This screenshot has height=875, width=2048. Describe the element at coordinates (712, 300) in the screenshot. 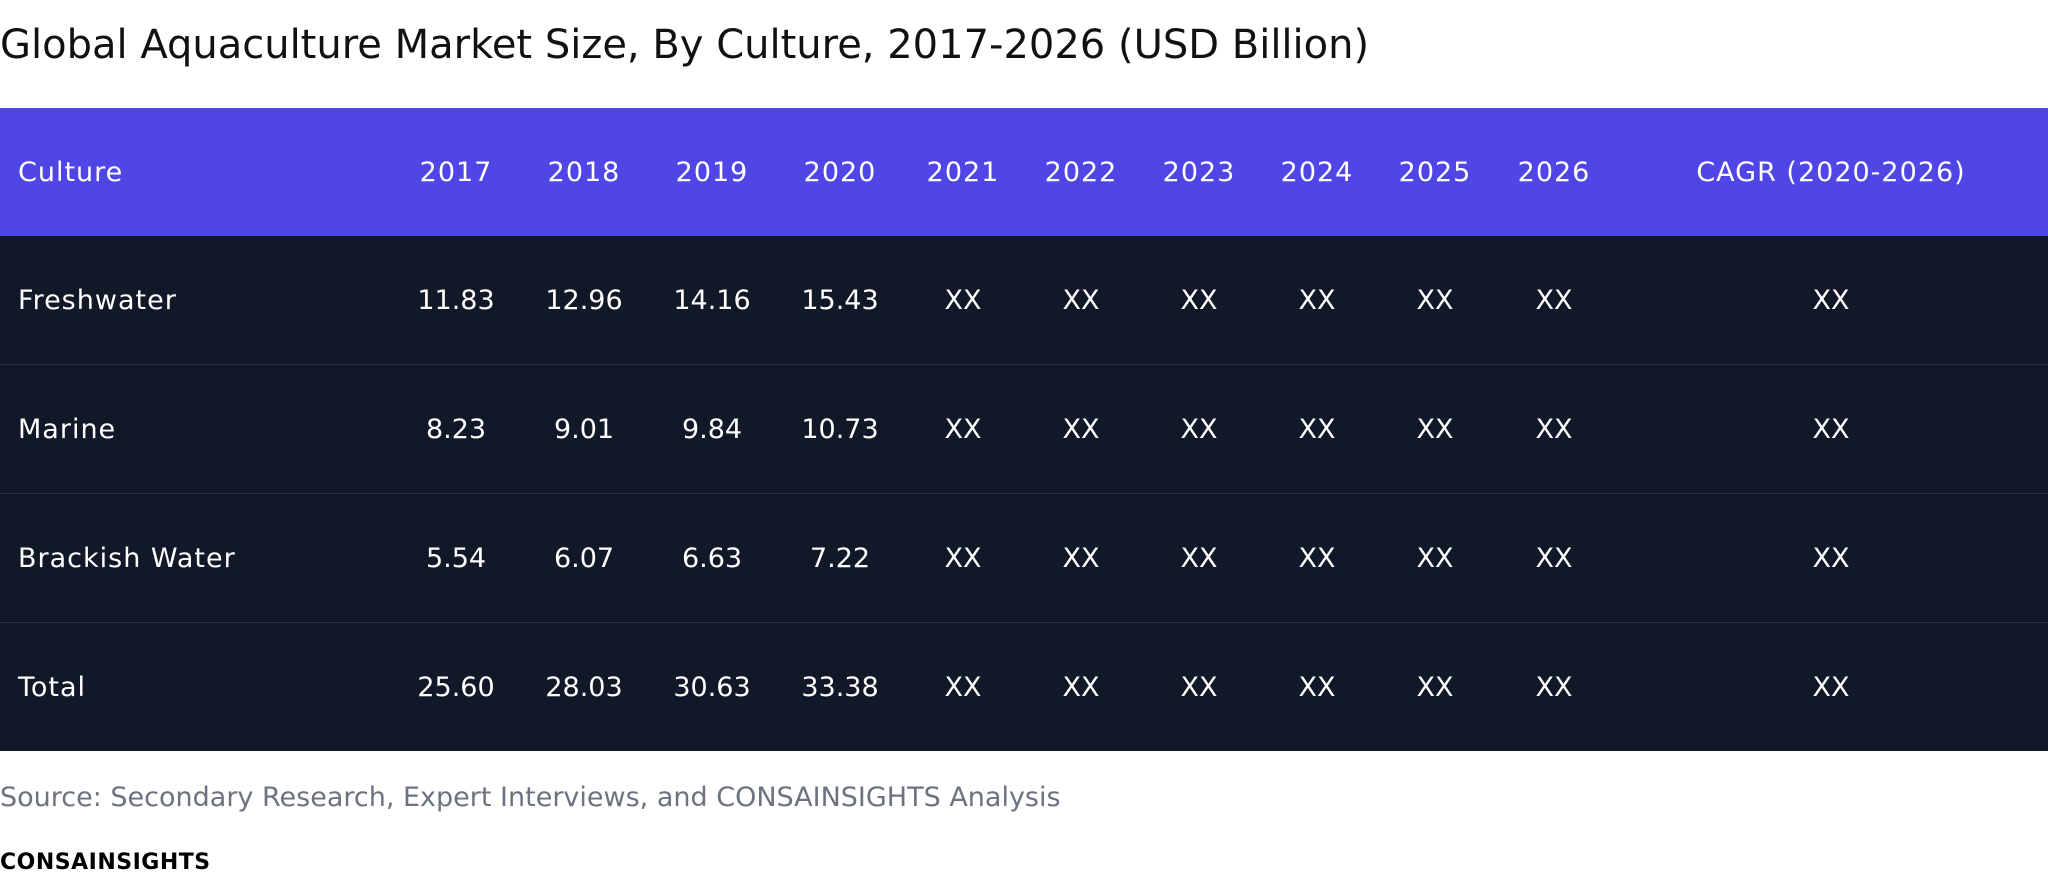

I see `value-cell: 14.16` at that location.